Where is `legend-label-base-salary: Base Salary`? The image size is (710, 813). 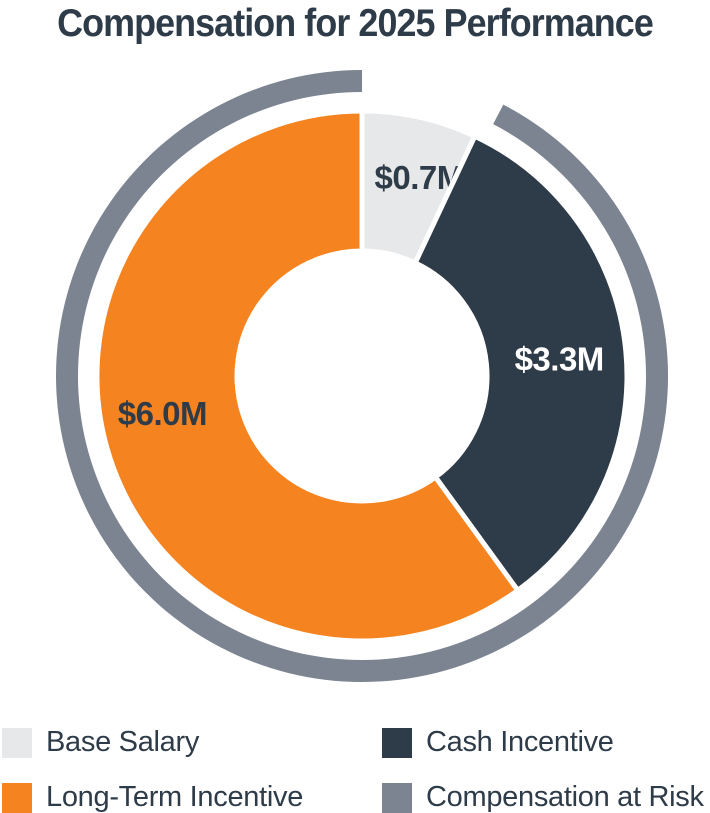 legend-label-base-salary: Base Salary is located at coordinates (123, 742).